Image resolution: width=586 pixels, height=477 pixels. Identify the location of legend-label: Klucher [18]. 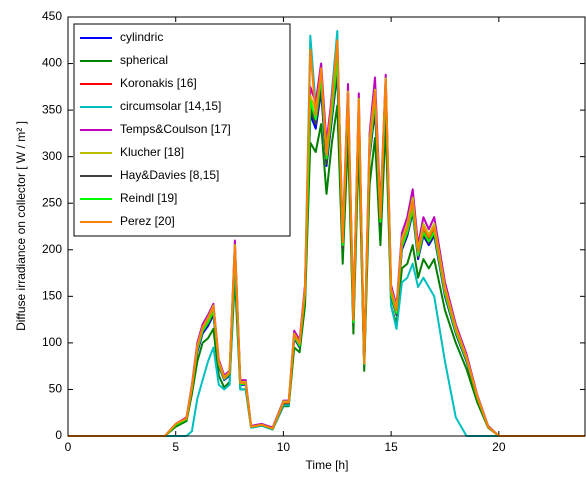
(152, 152).